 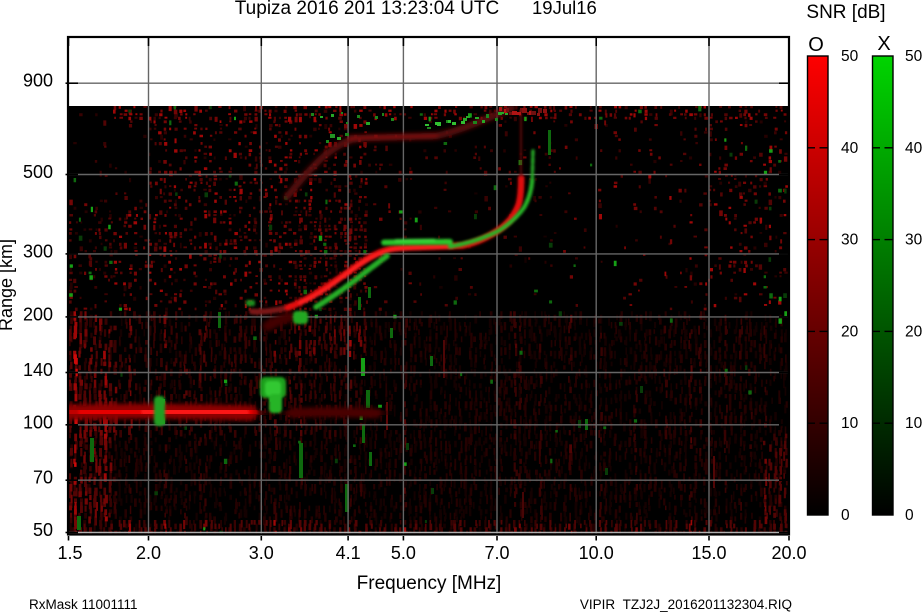 What do you see at coordinates (38, 251) in the screenshot?
I see `svg-text: 300` at bounding box center [38, 251].